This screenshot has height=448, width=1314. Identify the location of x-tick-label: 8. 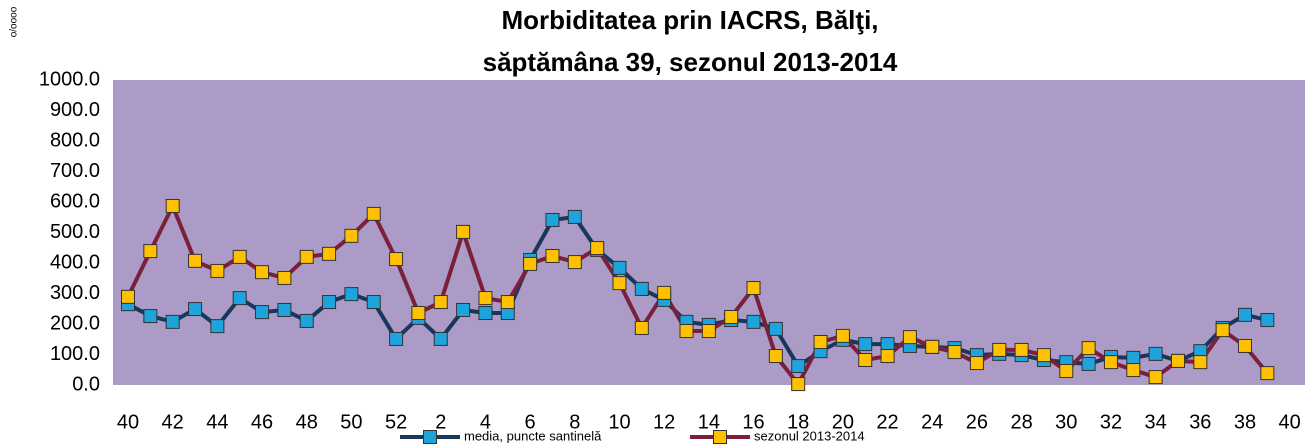
(574, 422).